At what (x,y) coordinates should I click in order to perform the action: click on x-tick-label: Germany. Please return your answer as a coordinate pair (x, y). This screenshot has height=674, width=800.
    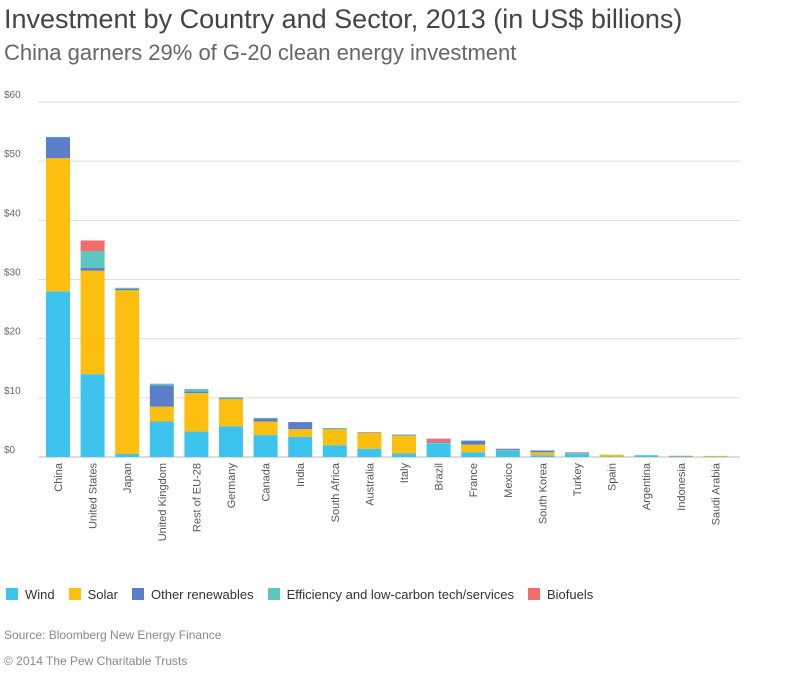
    Looking at the image, I should click on (232, 486).